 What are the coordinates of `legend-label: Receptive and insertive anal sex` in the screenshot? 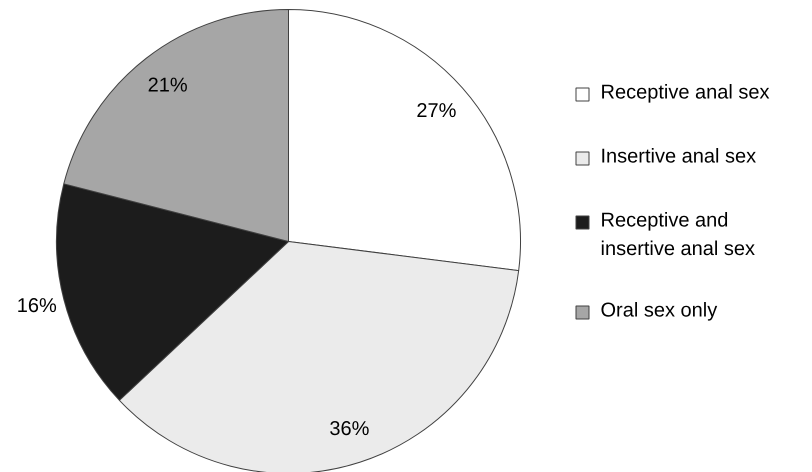 It's located at (678, 235).